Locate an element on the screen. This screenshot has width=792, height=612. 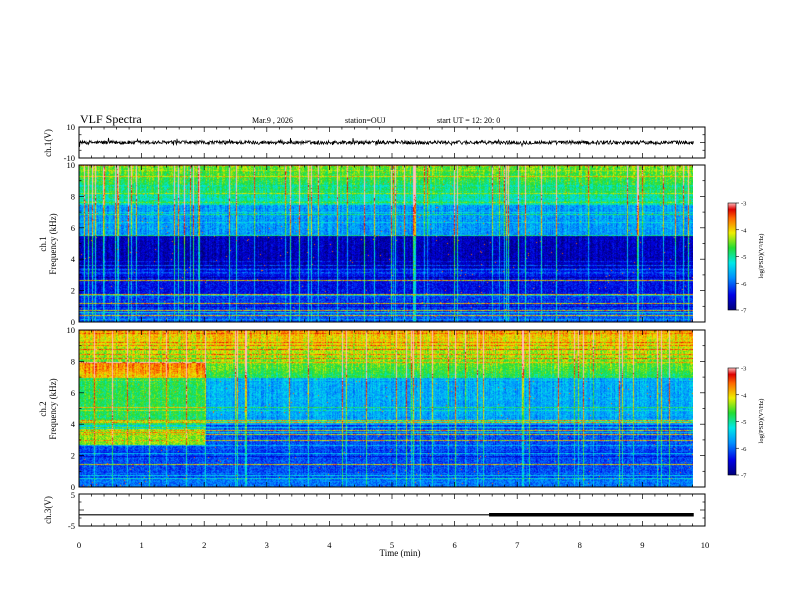
ch1-spec-ylabel: ch.1 is located at coordinates (43, 243).